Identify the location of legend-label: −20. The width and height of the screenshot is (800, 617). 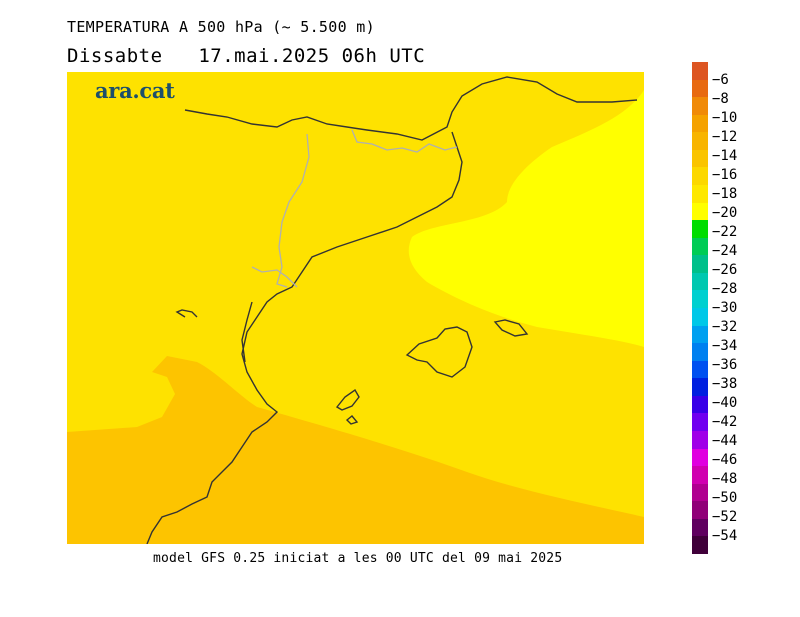
(725, 213).